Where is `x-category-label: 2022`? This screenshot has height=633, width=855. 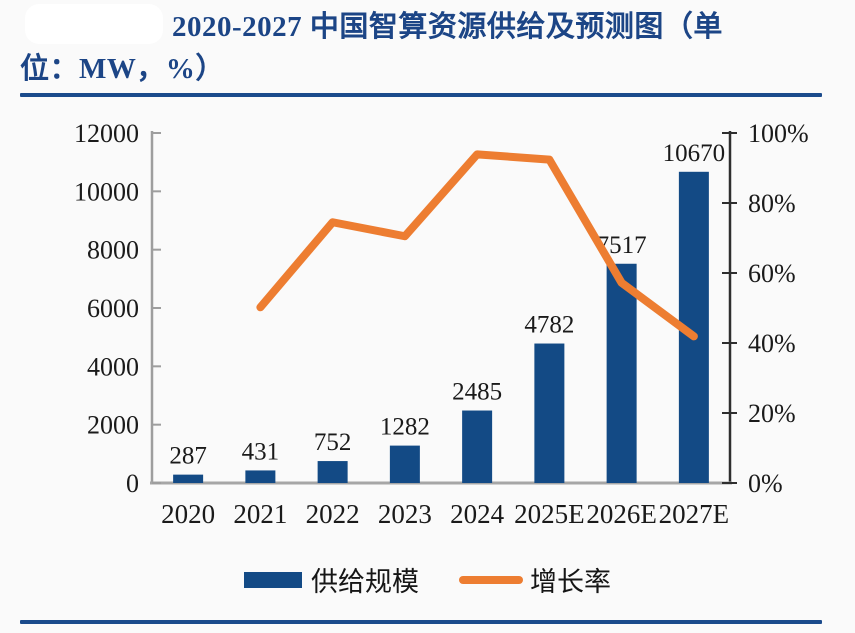
x-category-label: 2022 is located at coordinates (333, 514).